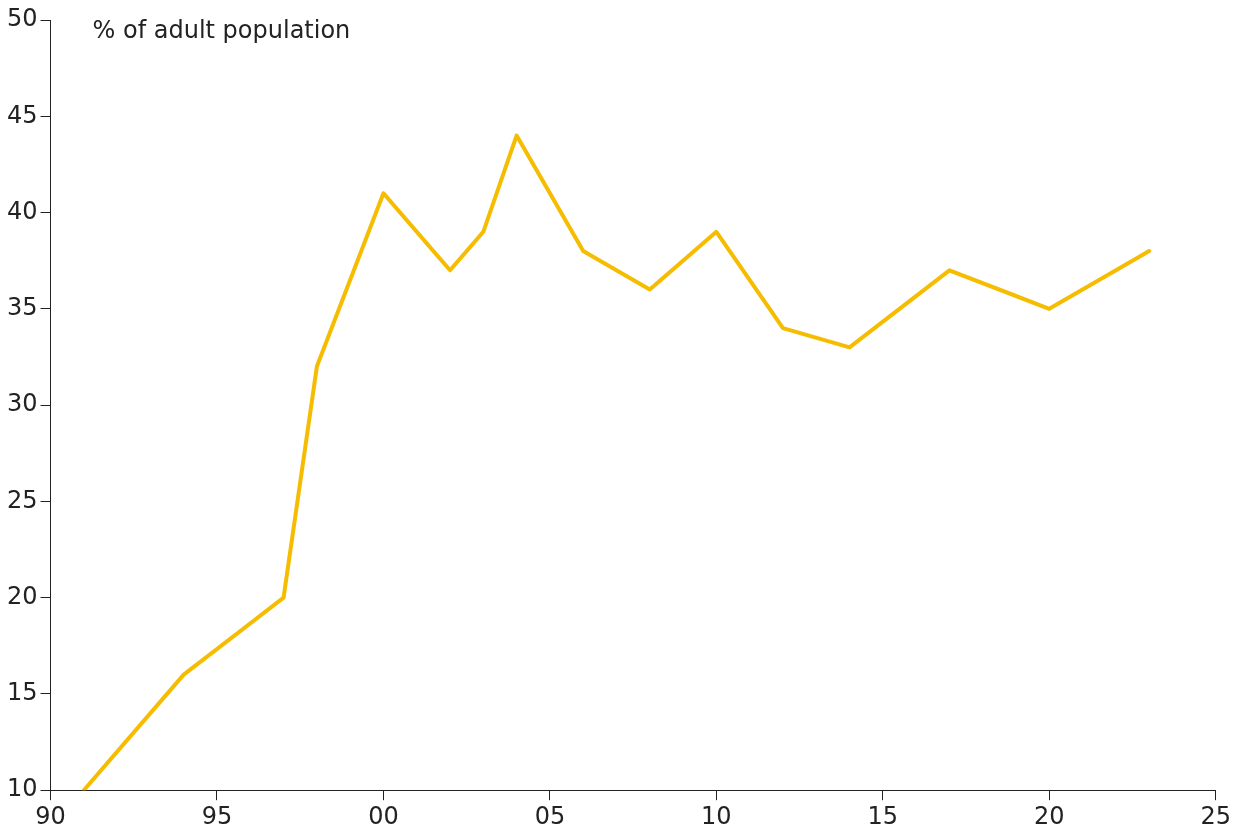  What do you see at coordinates (22, 788) in the screenshot?
I see `y-tick-label: 10` at bounding box center [22, 788].